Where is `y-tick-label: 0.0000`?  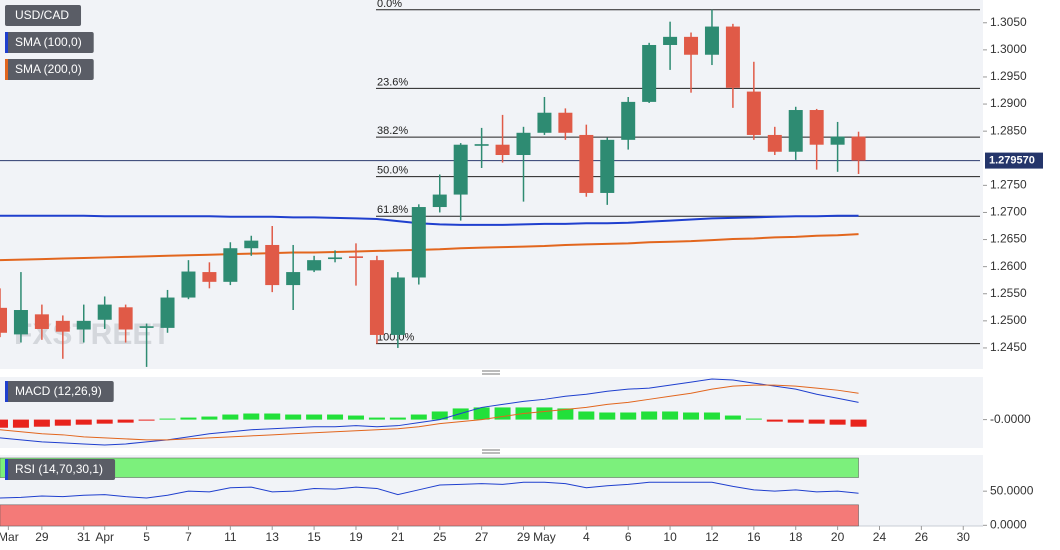
y-tick-label: 0.0000 is located at coordinates (1008, 524).